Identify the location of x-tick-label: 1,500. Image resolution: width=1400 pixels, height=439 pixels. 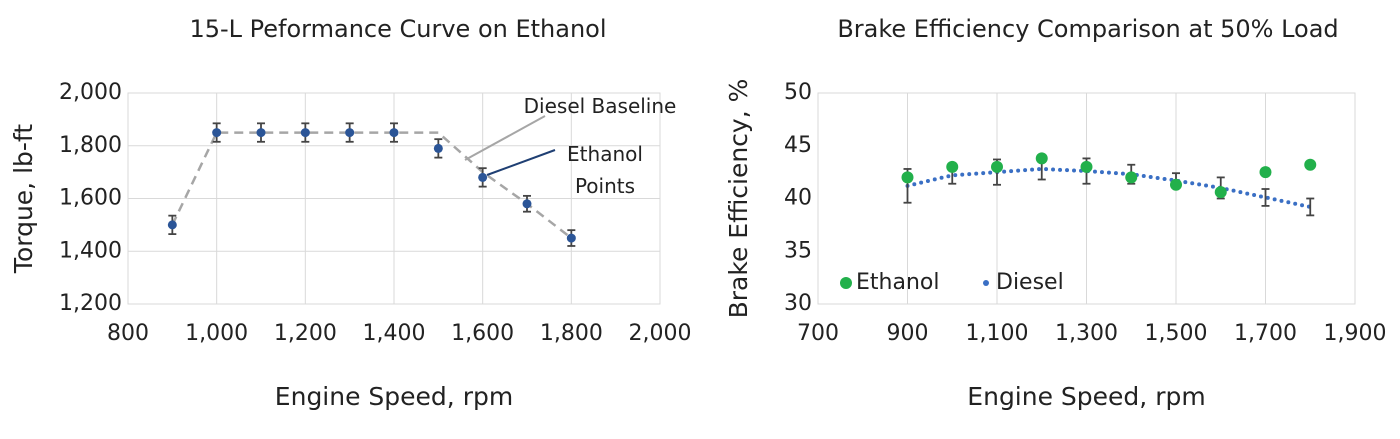
(1176, 333).